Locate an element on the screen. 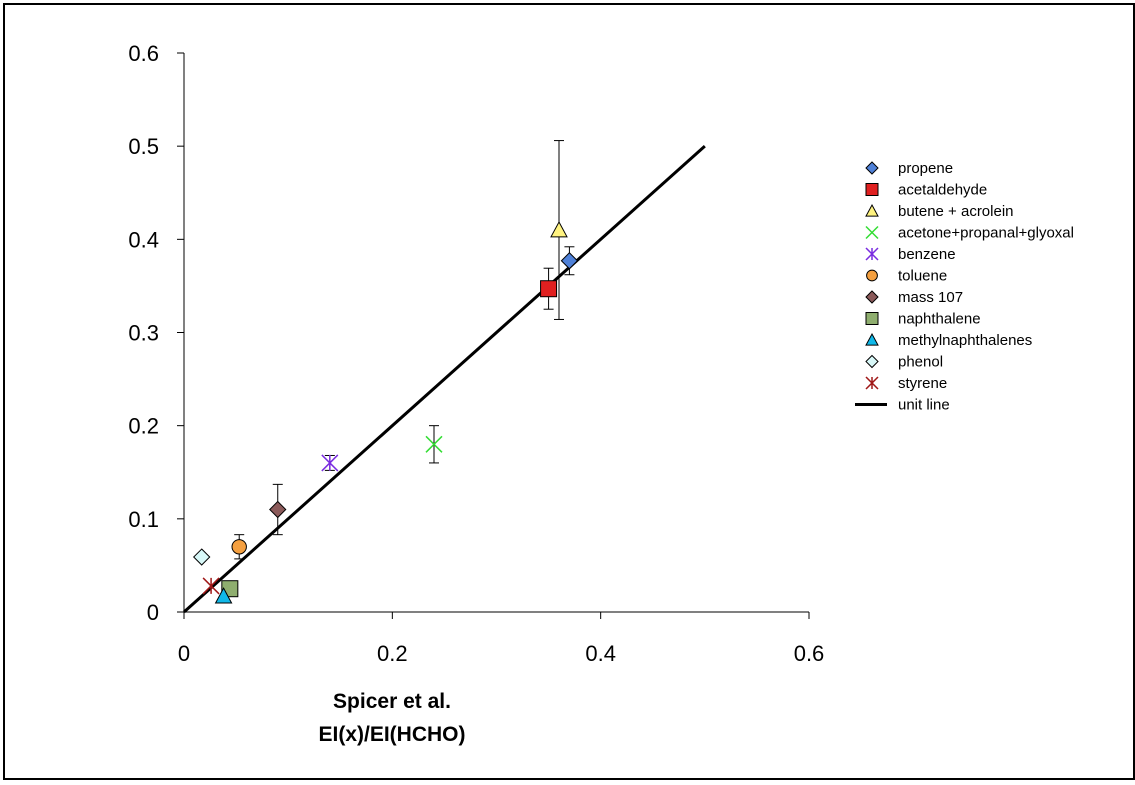 This screenshot has width=1135, height=785. legend-label: naphthalene is located at coordinates (939, 319).